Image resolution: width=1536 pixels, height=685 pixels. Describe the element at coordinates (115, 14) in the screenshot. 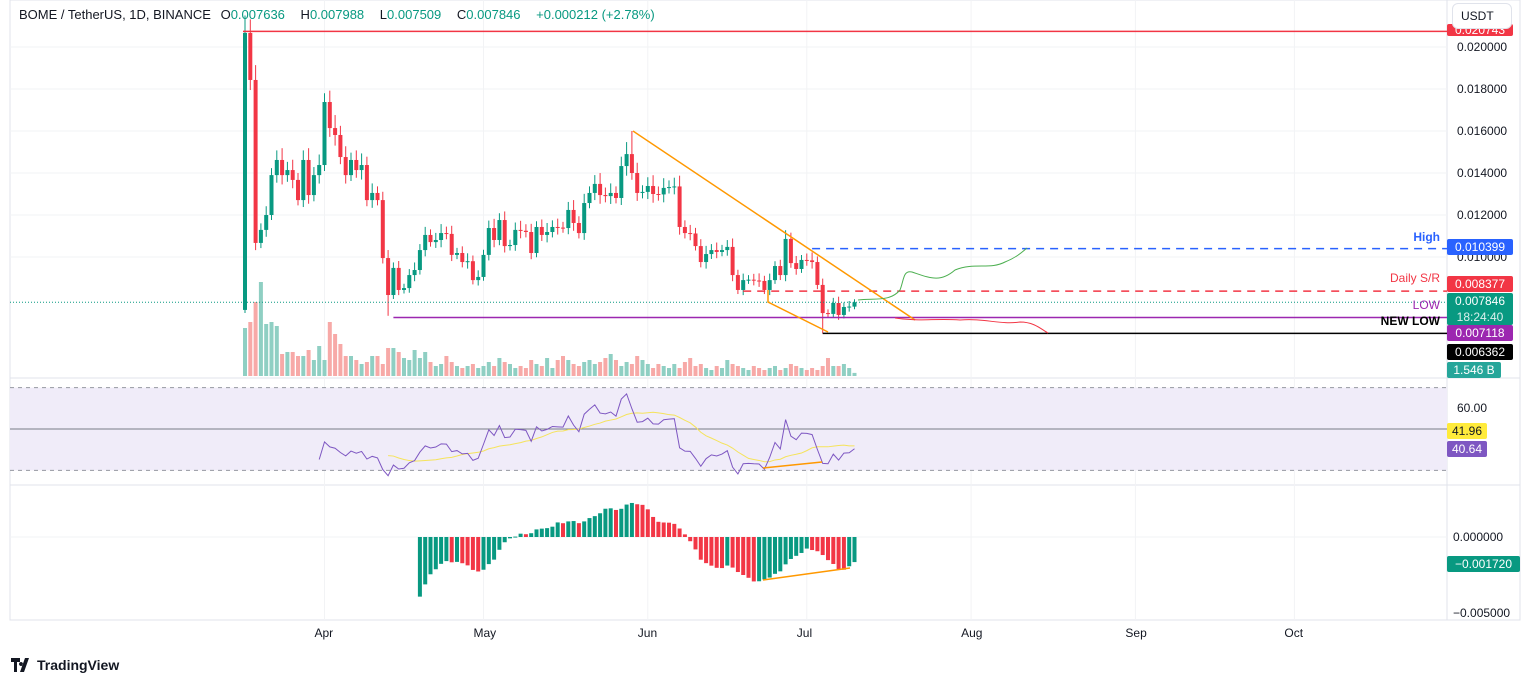

I see `symbol-title: BOME / TetherUS, 1D, BINANCE` at that location.